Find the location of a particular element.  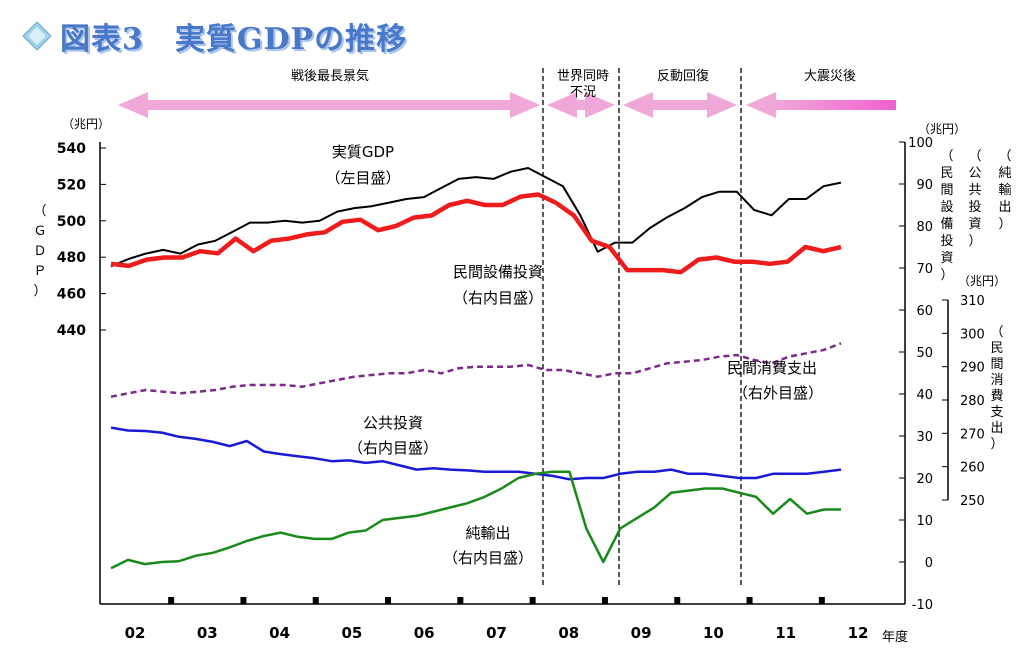

x-tick-label: 08 is located at coordinates (568, 633).